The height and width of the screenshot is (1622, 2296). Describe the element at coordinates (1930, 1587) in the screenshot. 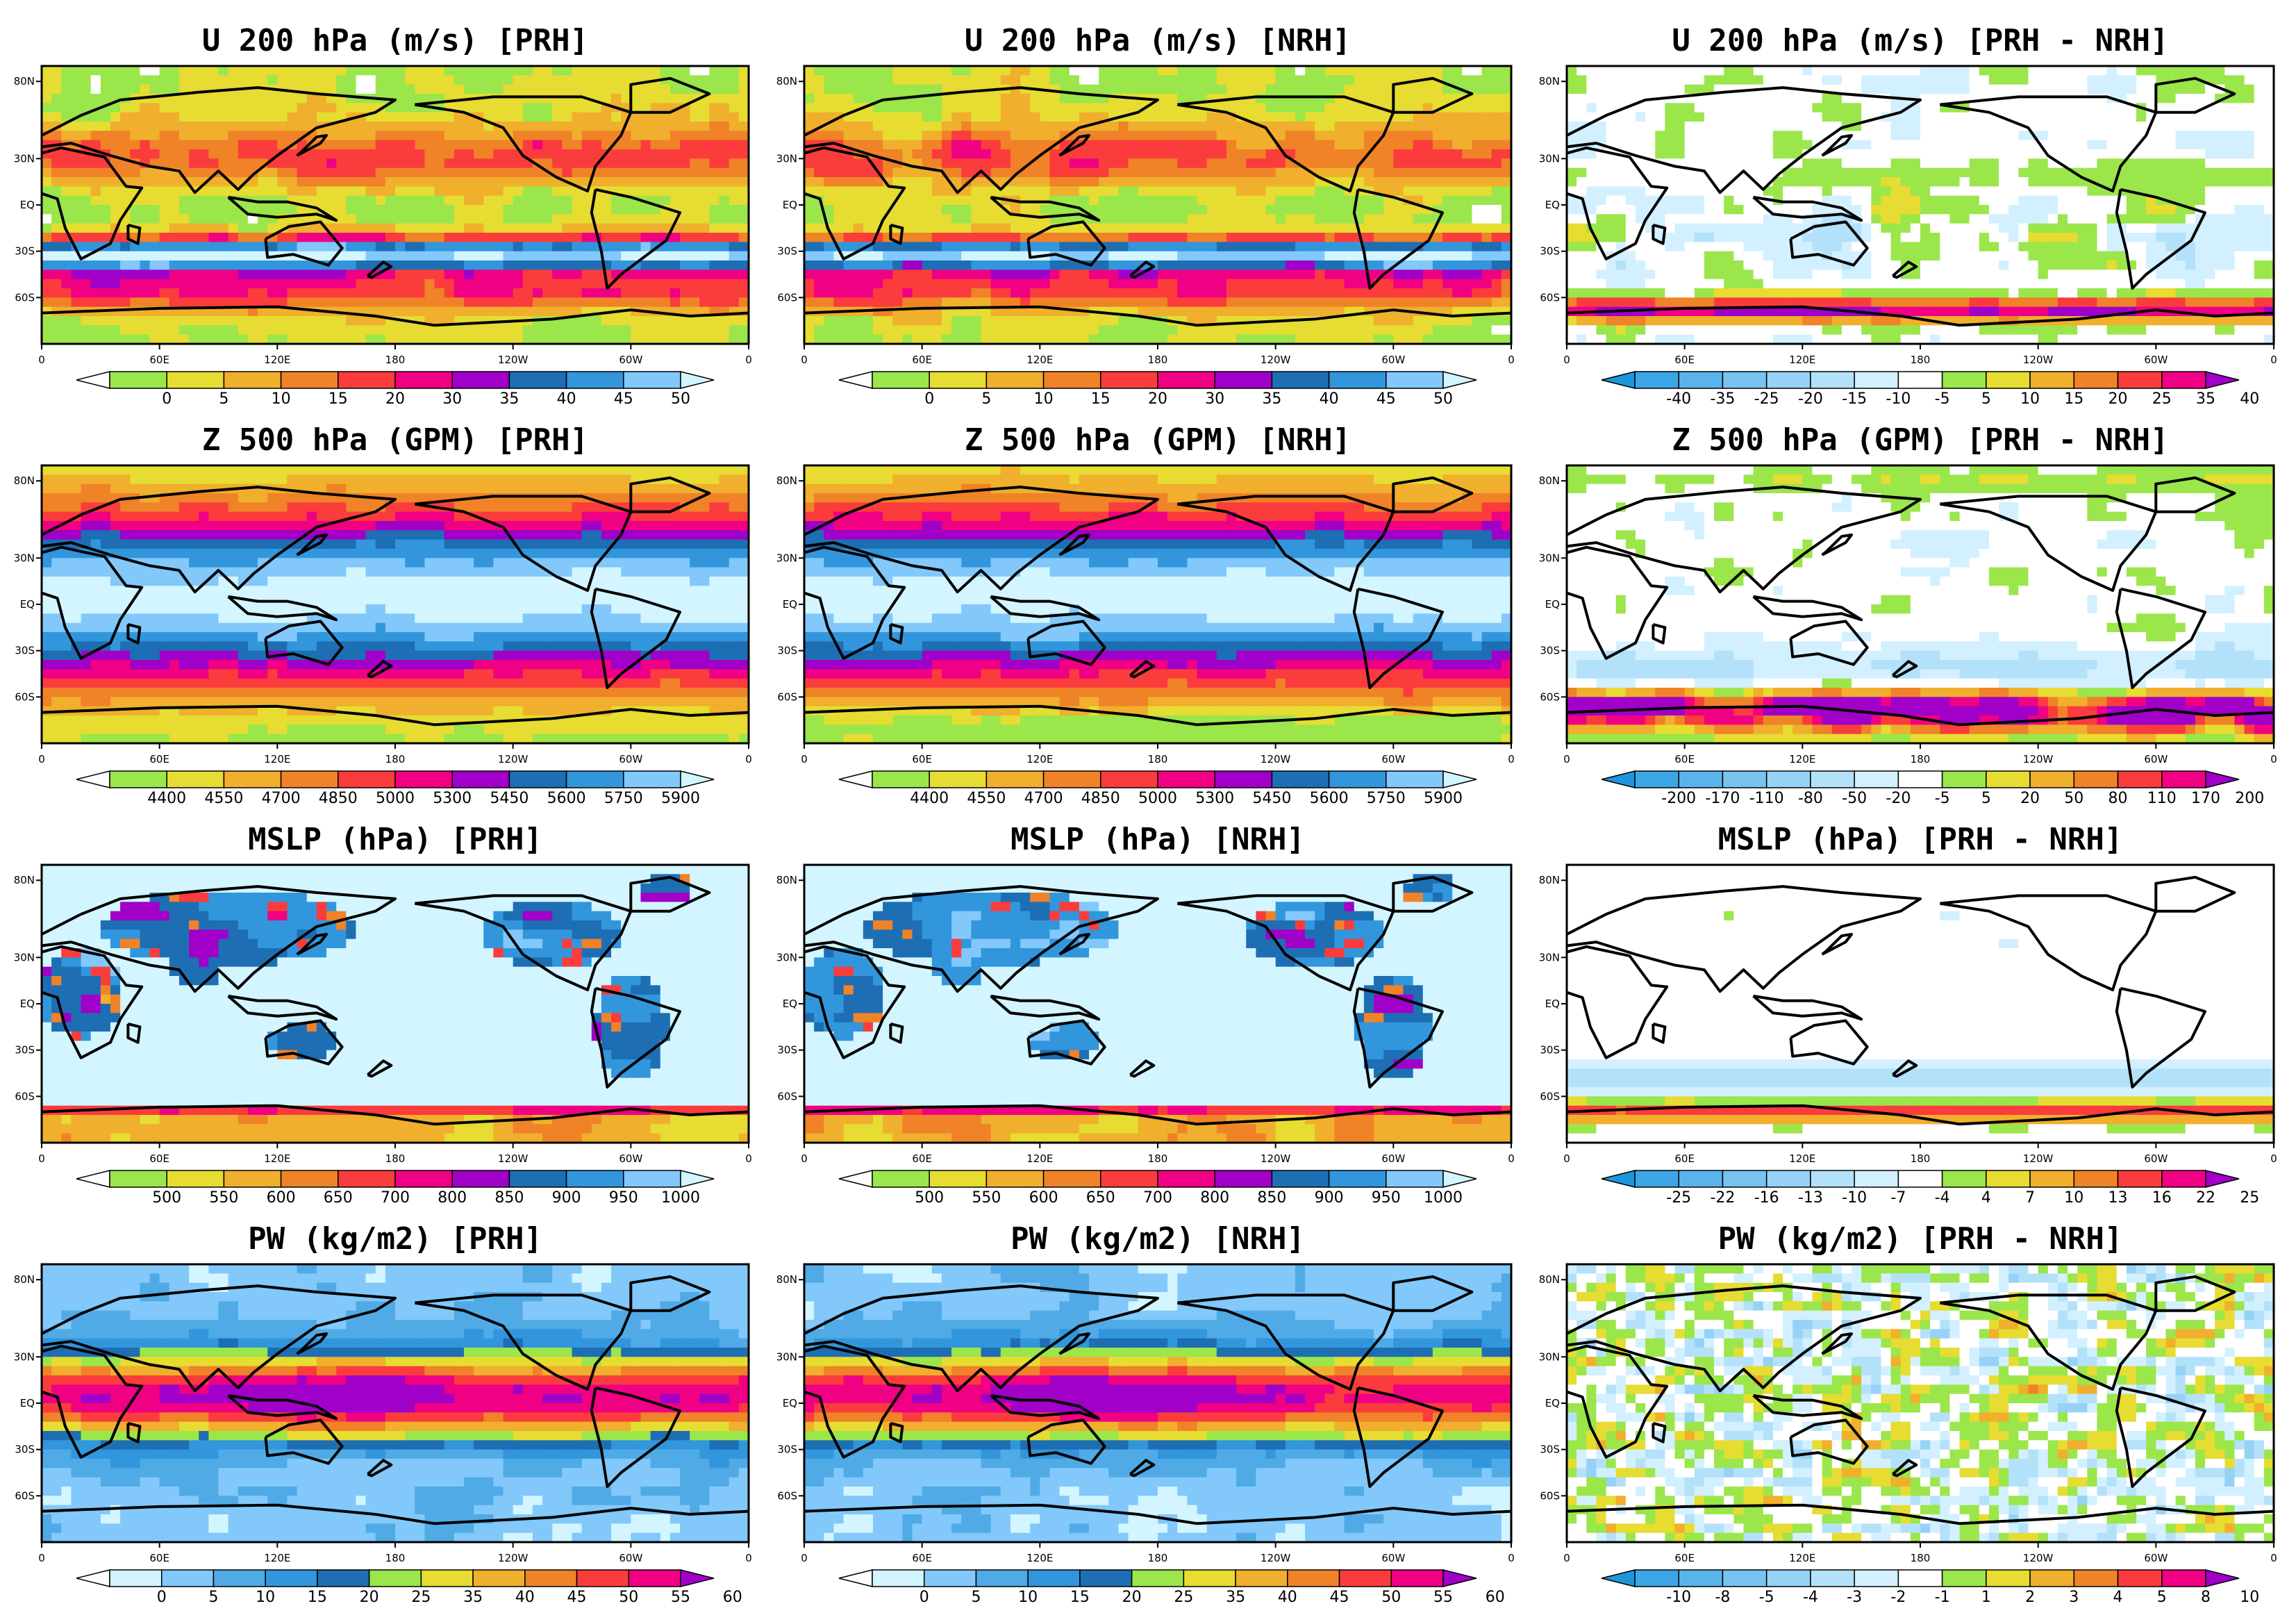

I see `colorbar-pw-2: -10 -8 -5 -4 -3 -2 -1 1 2 3 4 5 8 10` at that location.